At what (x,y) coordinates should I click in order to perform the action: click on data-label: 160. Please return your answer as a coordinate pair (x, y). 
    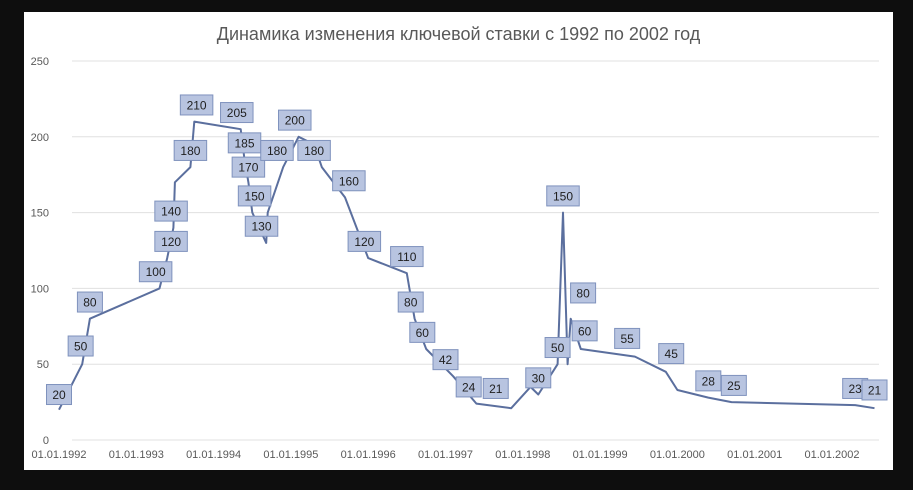
    Looking at the image, I should click on (349, 181).